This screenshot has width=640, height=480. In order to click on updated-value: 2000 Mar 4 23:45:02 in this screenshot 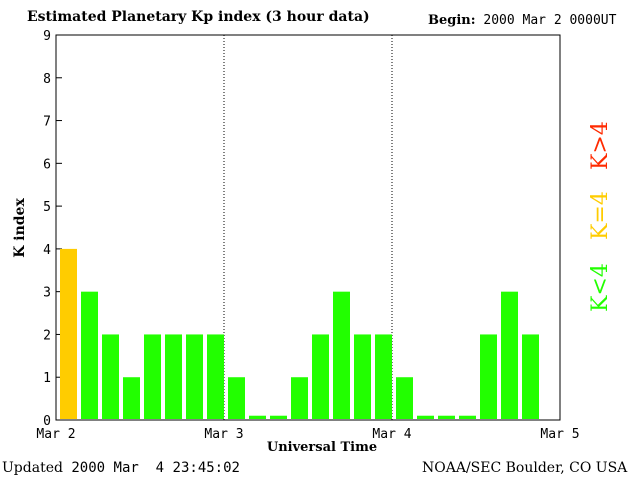, I will do `click(151, 468)`.